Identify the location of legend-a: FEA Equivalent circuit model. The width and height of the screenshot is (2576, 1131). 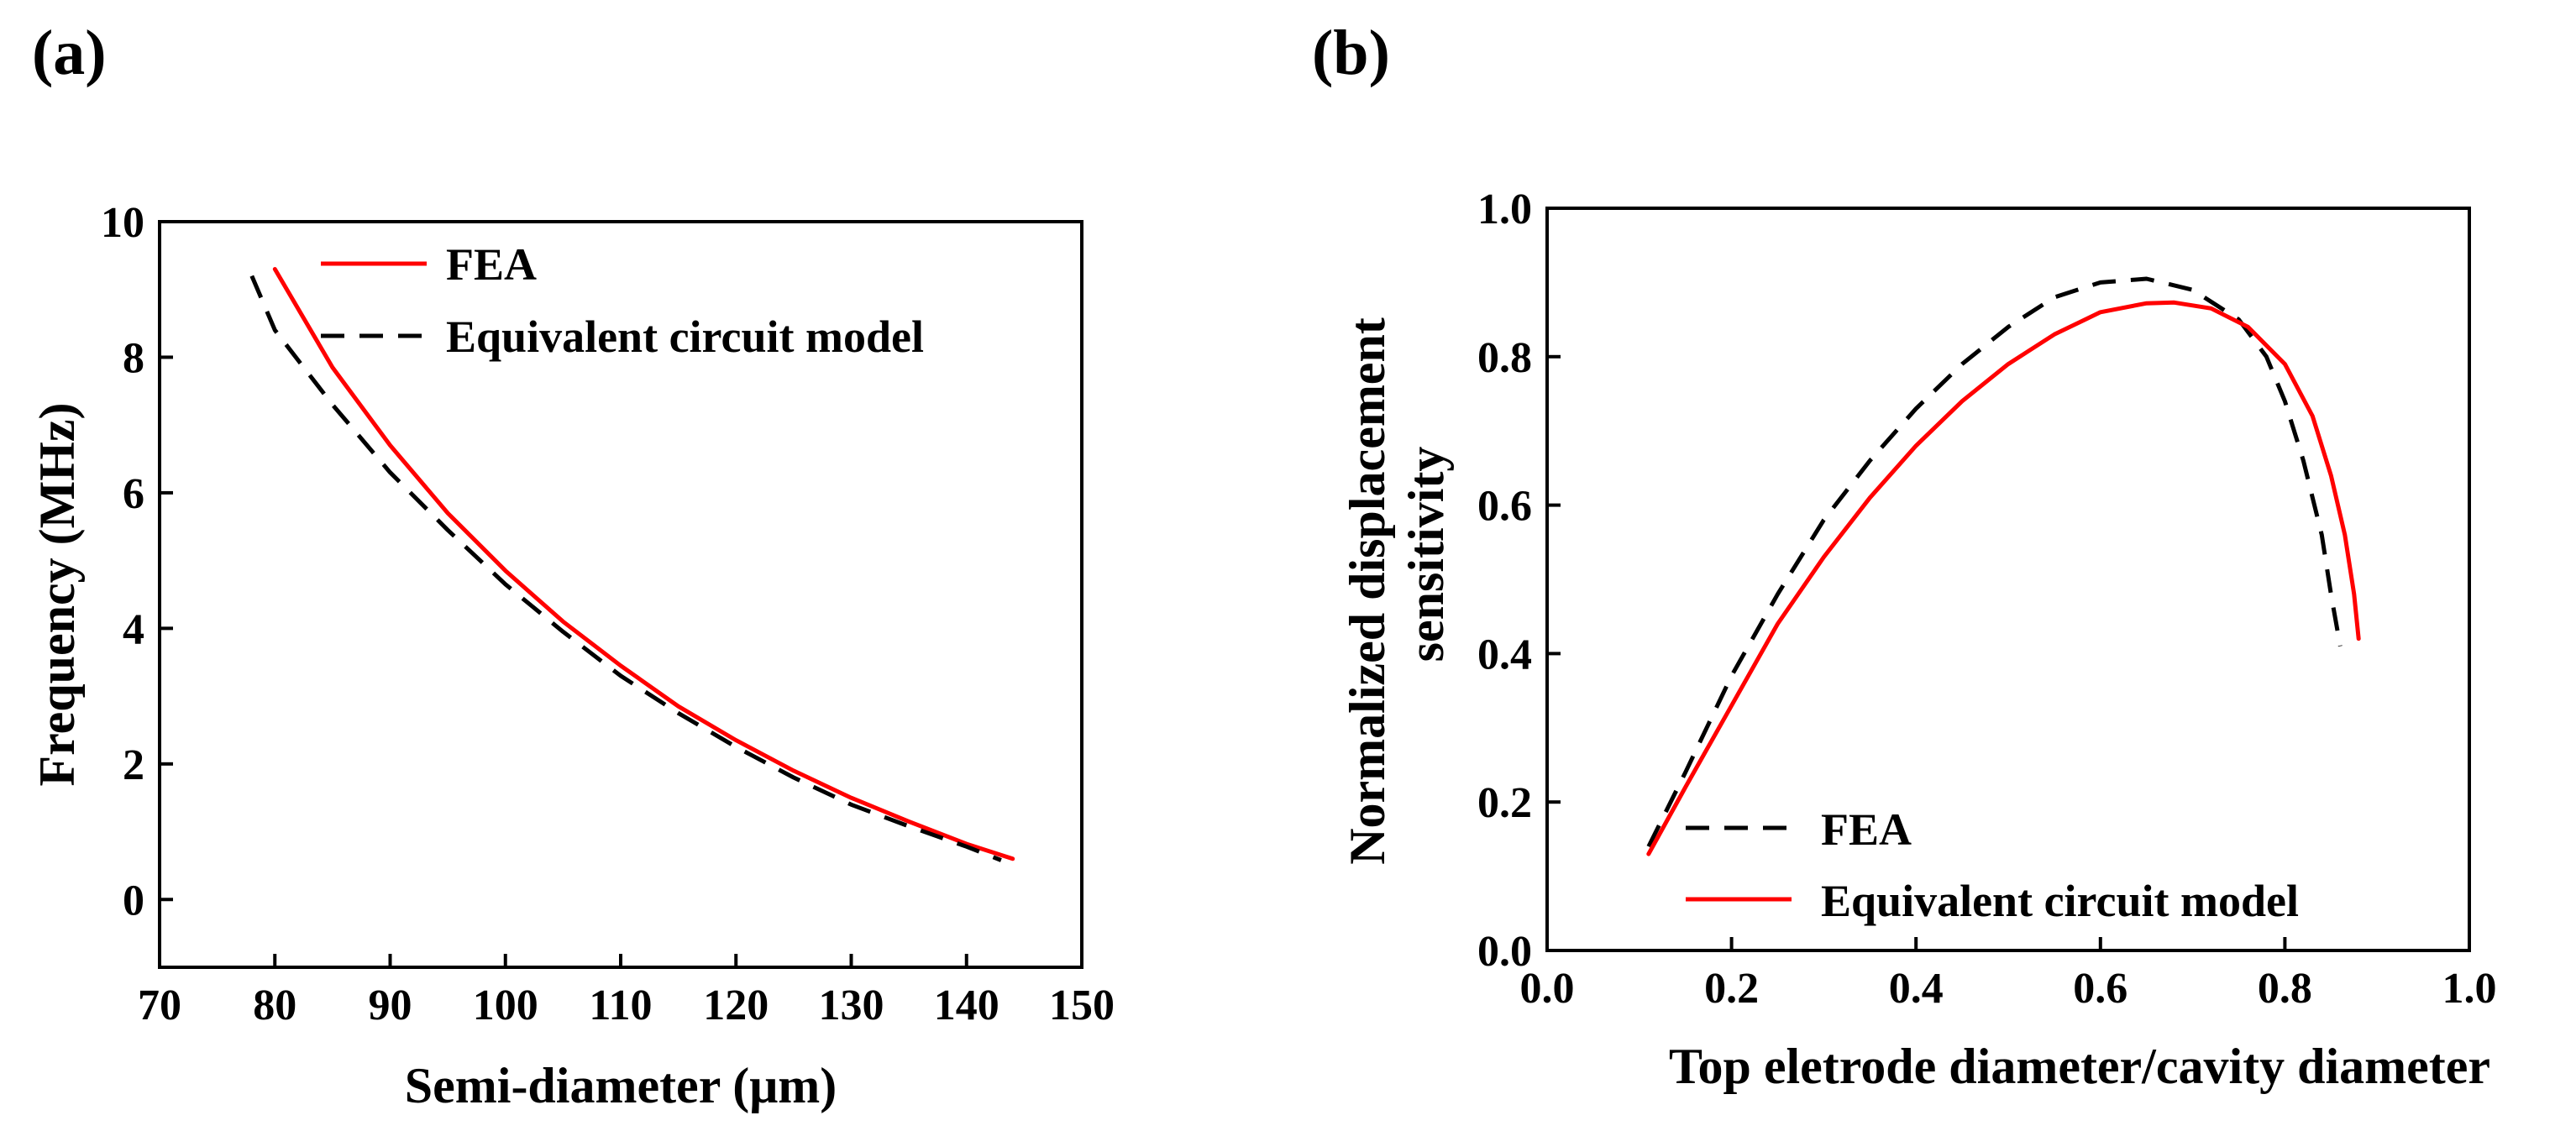
(622, 300).